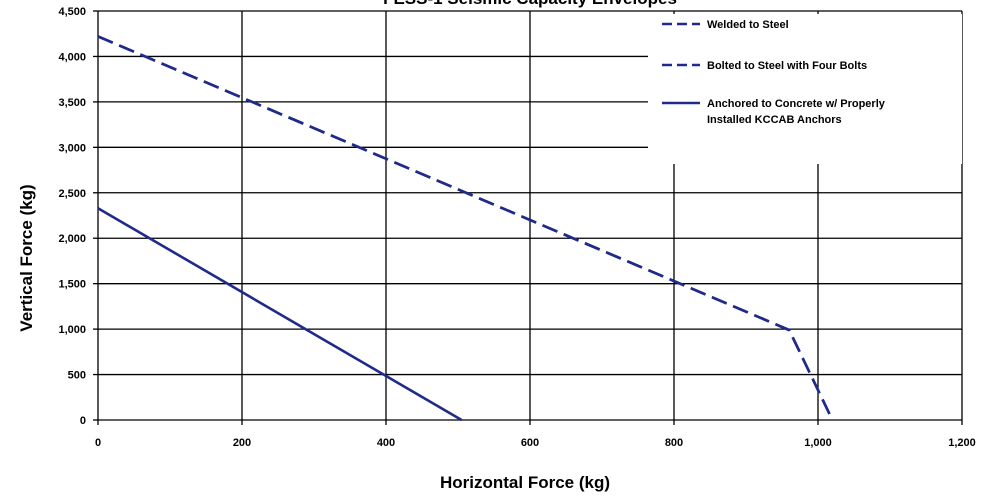 The width and height of the screenshot is (997, 500). Describe the element at coordinates (242, 443) in the screenshot. I see `x-tick-label: 200` at that location.